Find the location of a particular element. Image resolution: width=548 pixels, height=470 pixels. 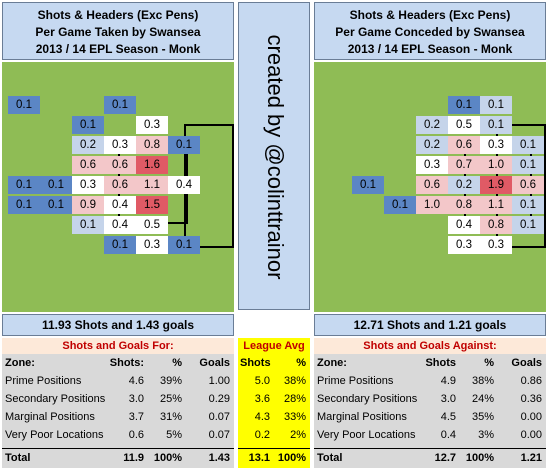

shots-cell: 13.1 is located at coordinates (259, 458).